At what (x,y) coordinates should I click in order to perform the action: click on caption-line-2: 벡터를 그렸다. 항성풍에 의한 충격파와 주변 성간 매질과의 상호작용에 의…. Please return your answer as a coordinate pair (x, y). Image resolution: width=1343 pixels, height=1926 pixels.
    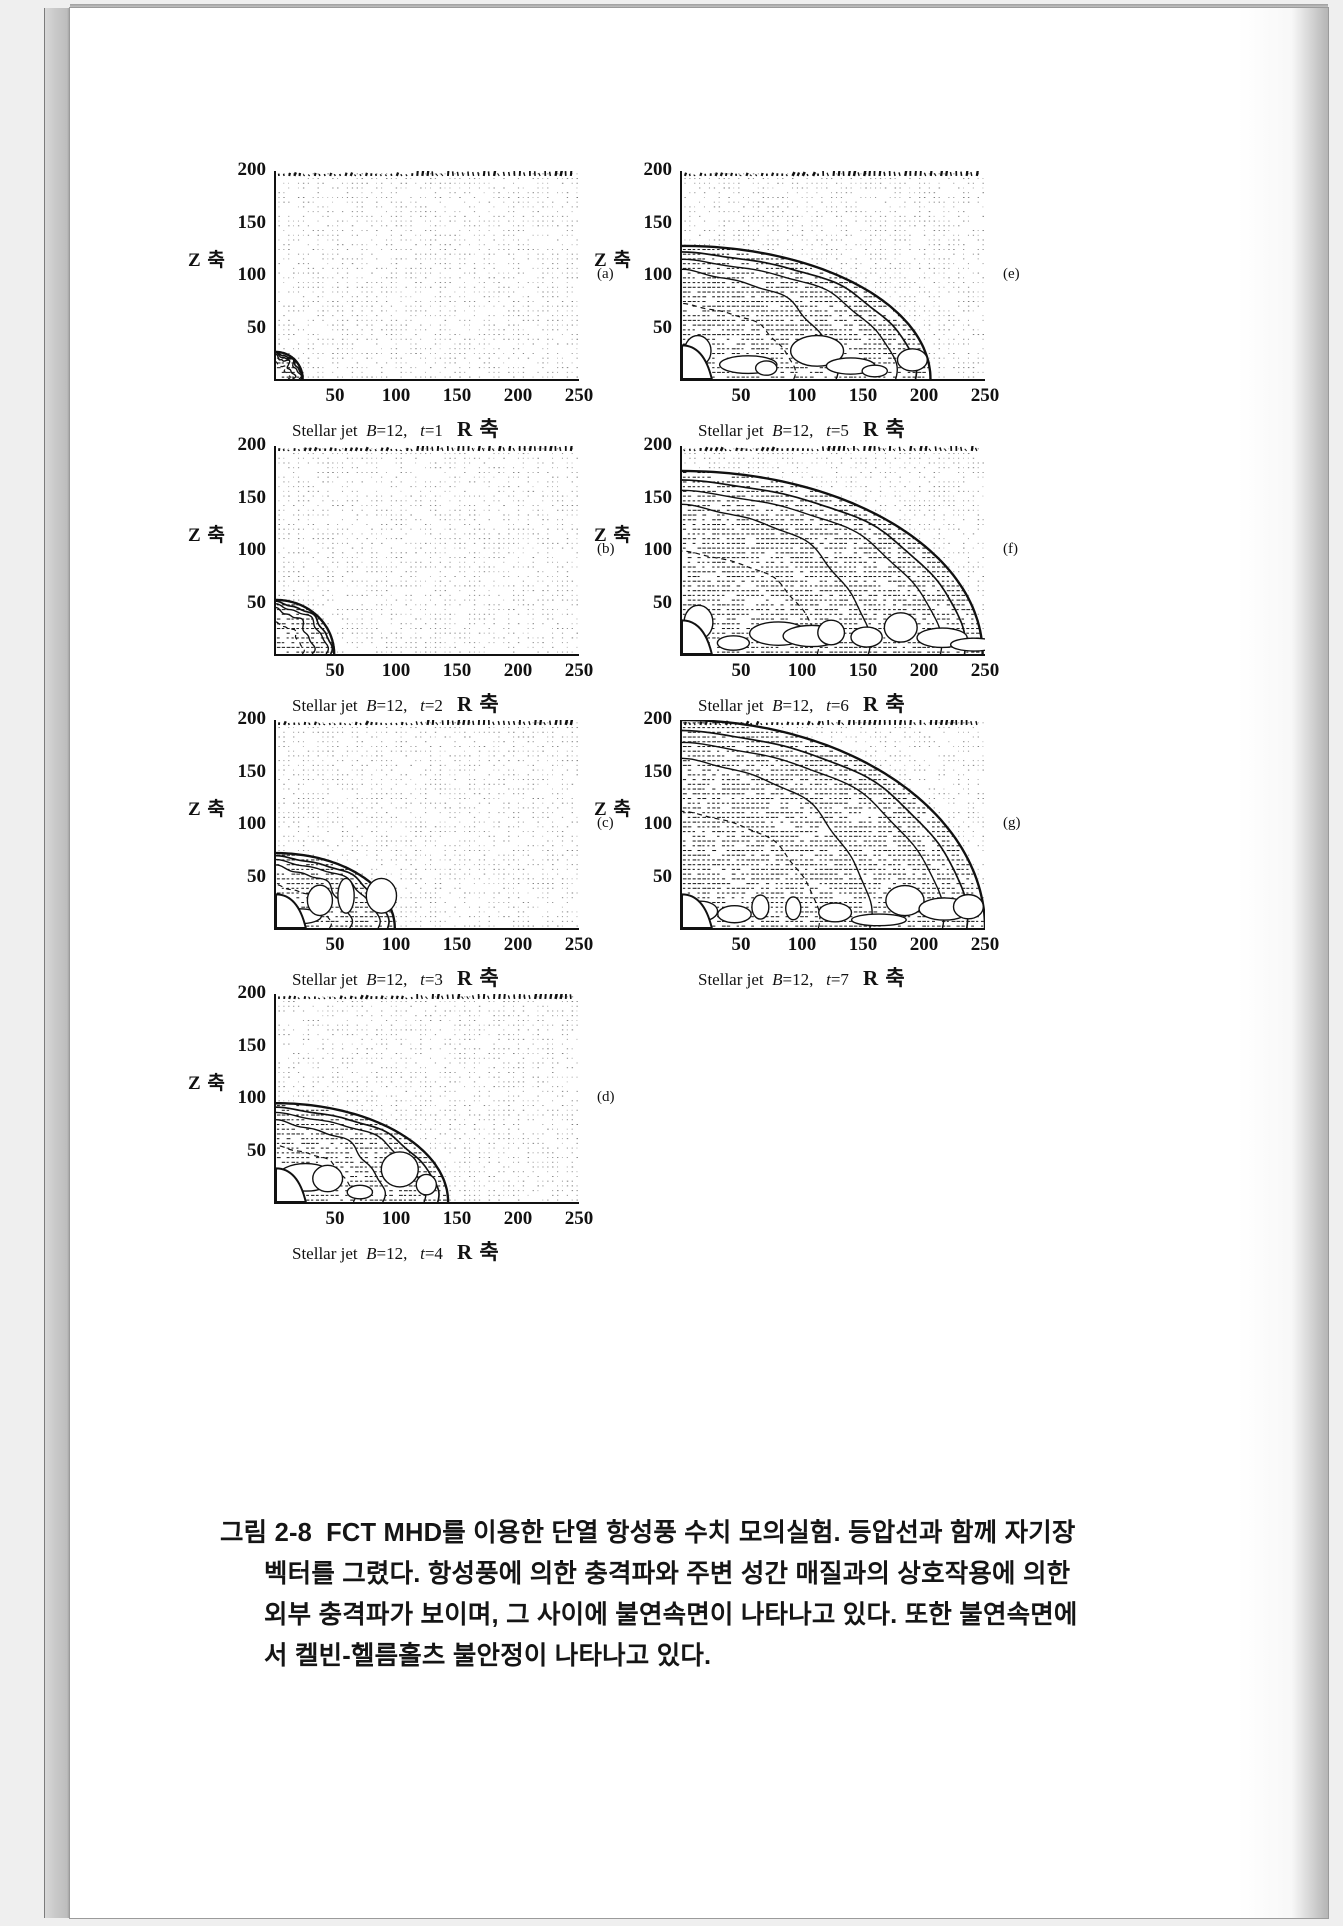
    Looking at the image, I should click on (667, 1574).